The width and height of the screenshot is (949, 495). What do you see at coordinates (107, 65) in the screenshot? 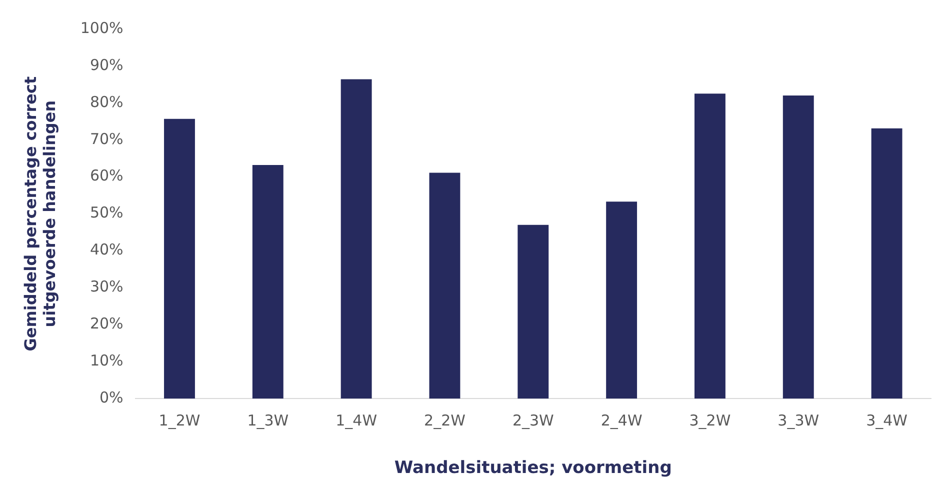
I see `y-tick-label: 90%` at bounding box center [107, 65].